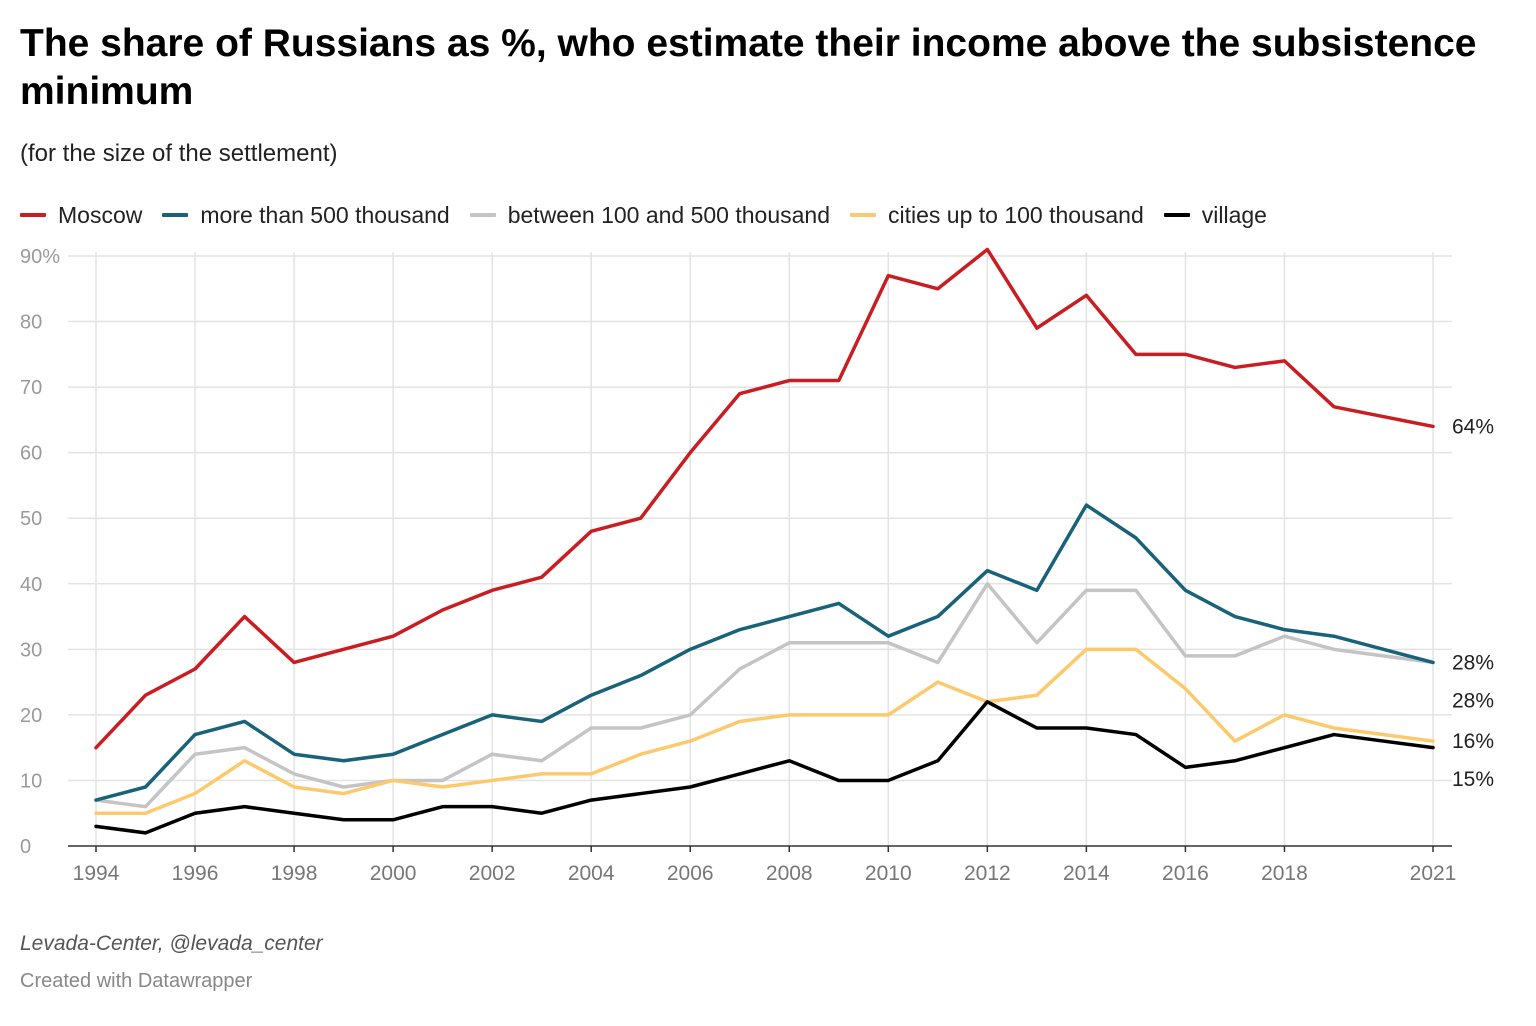  What do you see at coordinates (591, 873) in the screenshot?
I see `x-tick-label: 2004` at bounding box center [591, 873].